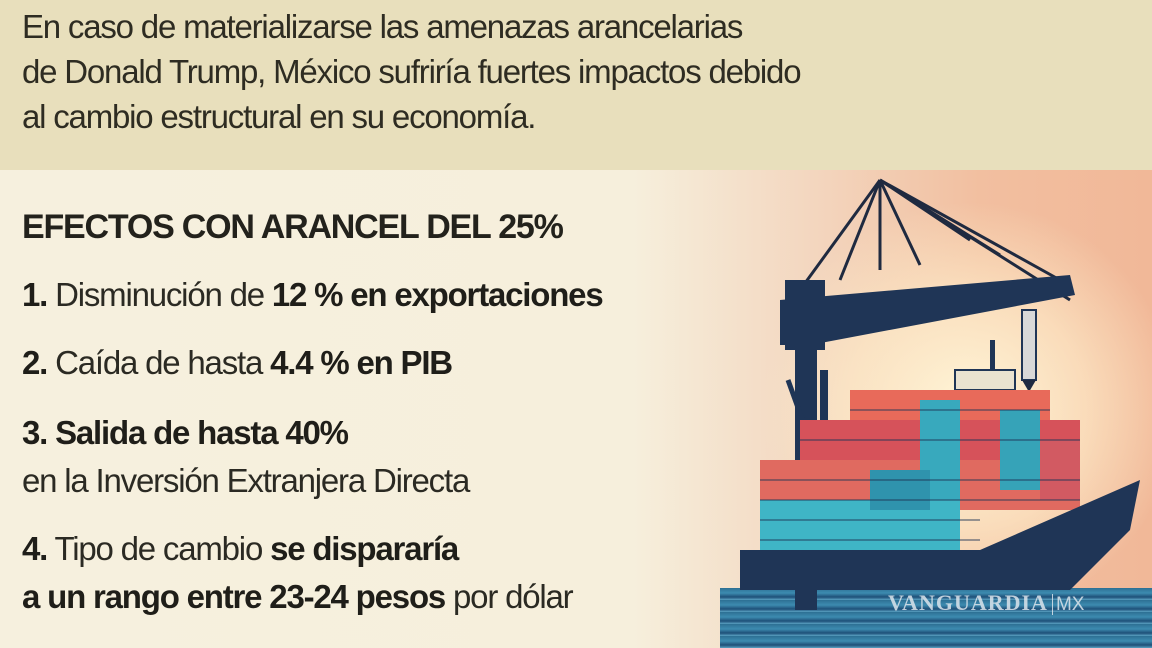 The image size is (1152, 648). I want to click on effects-heading: EFECTOS CON ARANCEL DEL 25%, so click(293, 227).